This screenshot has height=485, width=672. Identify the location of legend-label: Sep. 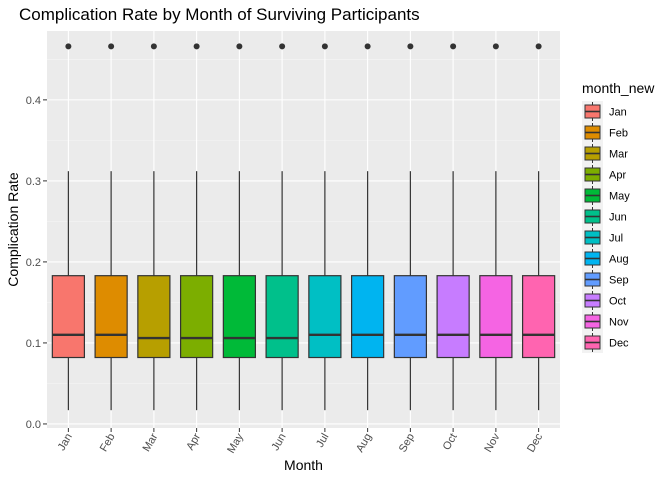
(619, 281).